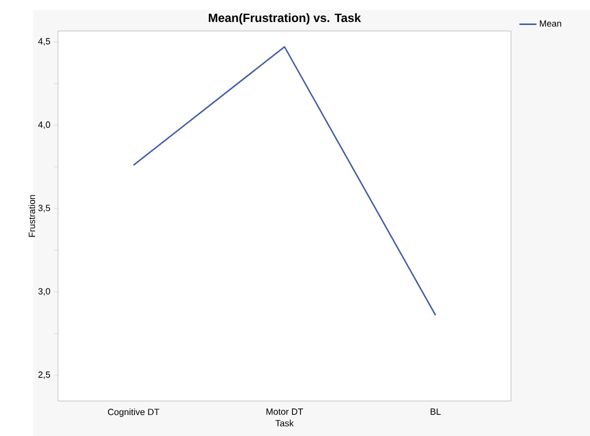 The width and height of the screenshot is (590, 436). Describe the element at coordinates (32, 216) in the screenshot. I see `y-axis-title: Frustration` at that location.